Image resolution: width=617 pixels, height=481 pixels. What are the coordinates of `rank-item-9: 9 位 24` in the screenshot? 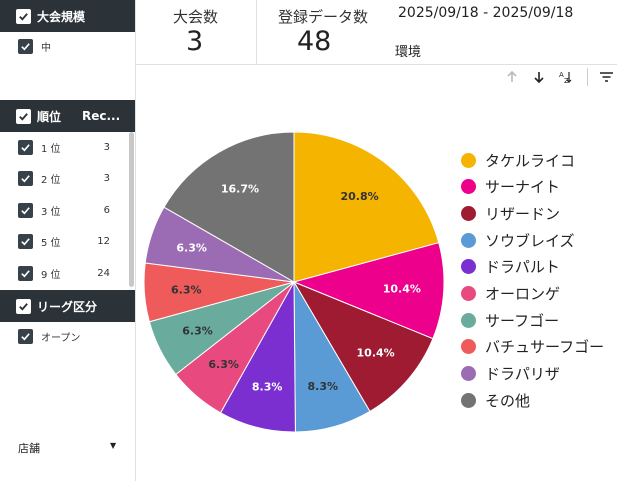 It's located at (65, 273).